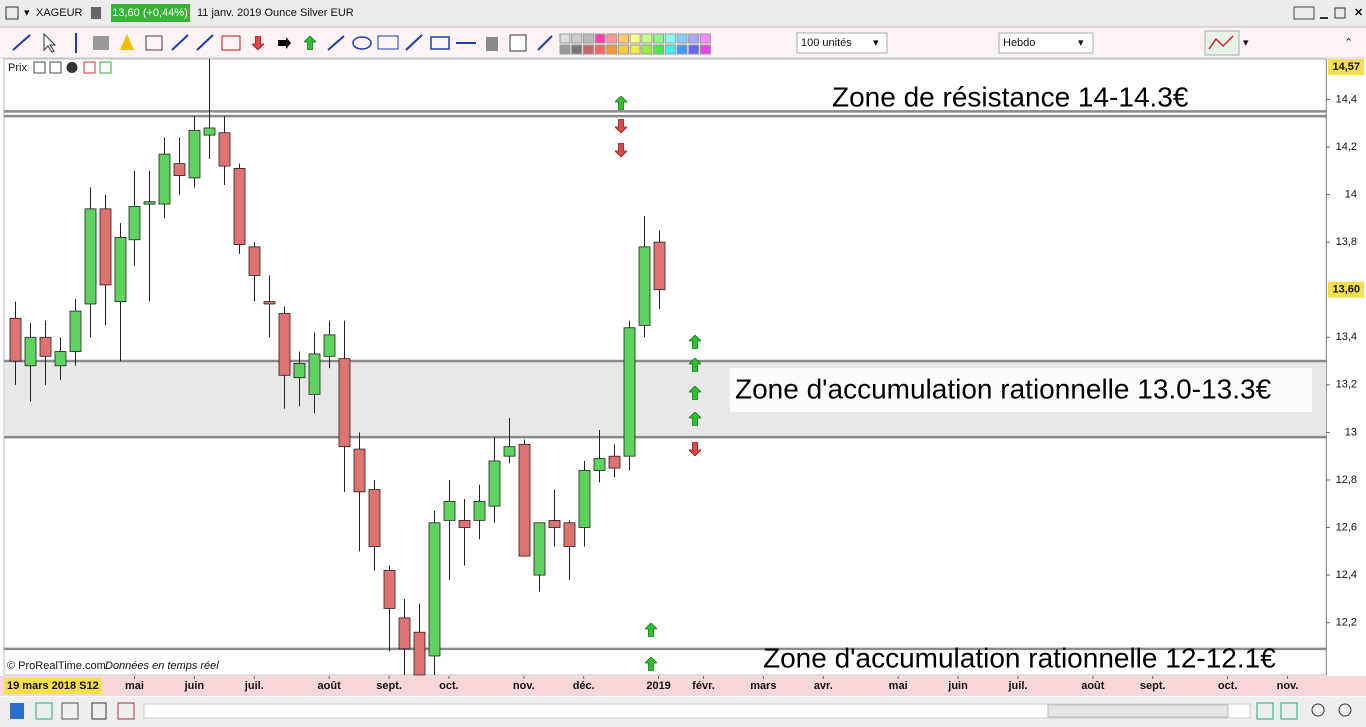 The height and width of the screenshot is (727, 1366). Describe the element at coordinates (1304, 13) in the screenshot. I see `keyboard-icon` at that location.